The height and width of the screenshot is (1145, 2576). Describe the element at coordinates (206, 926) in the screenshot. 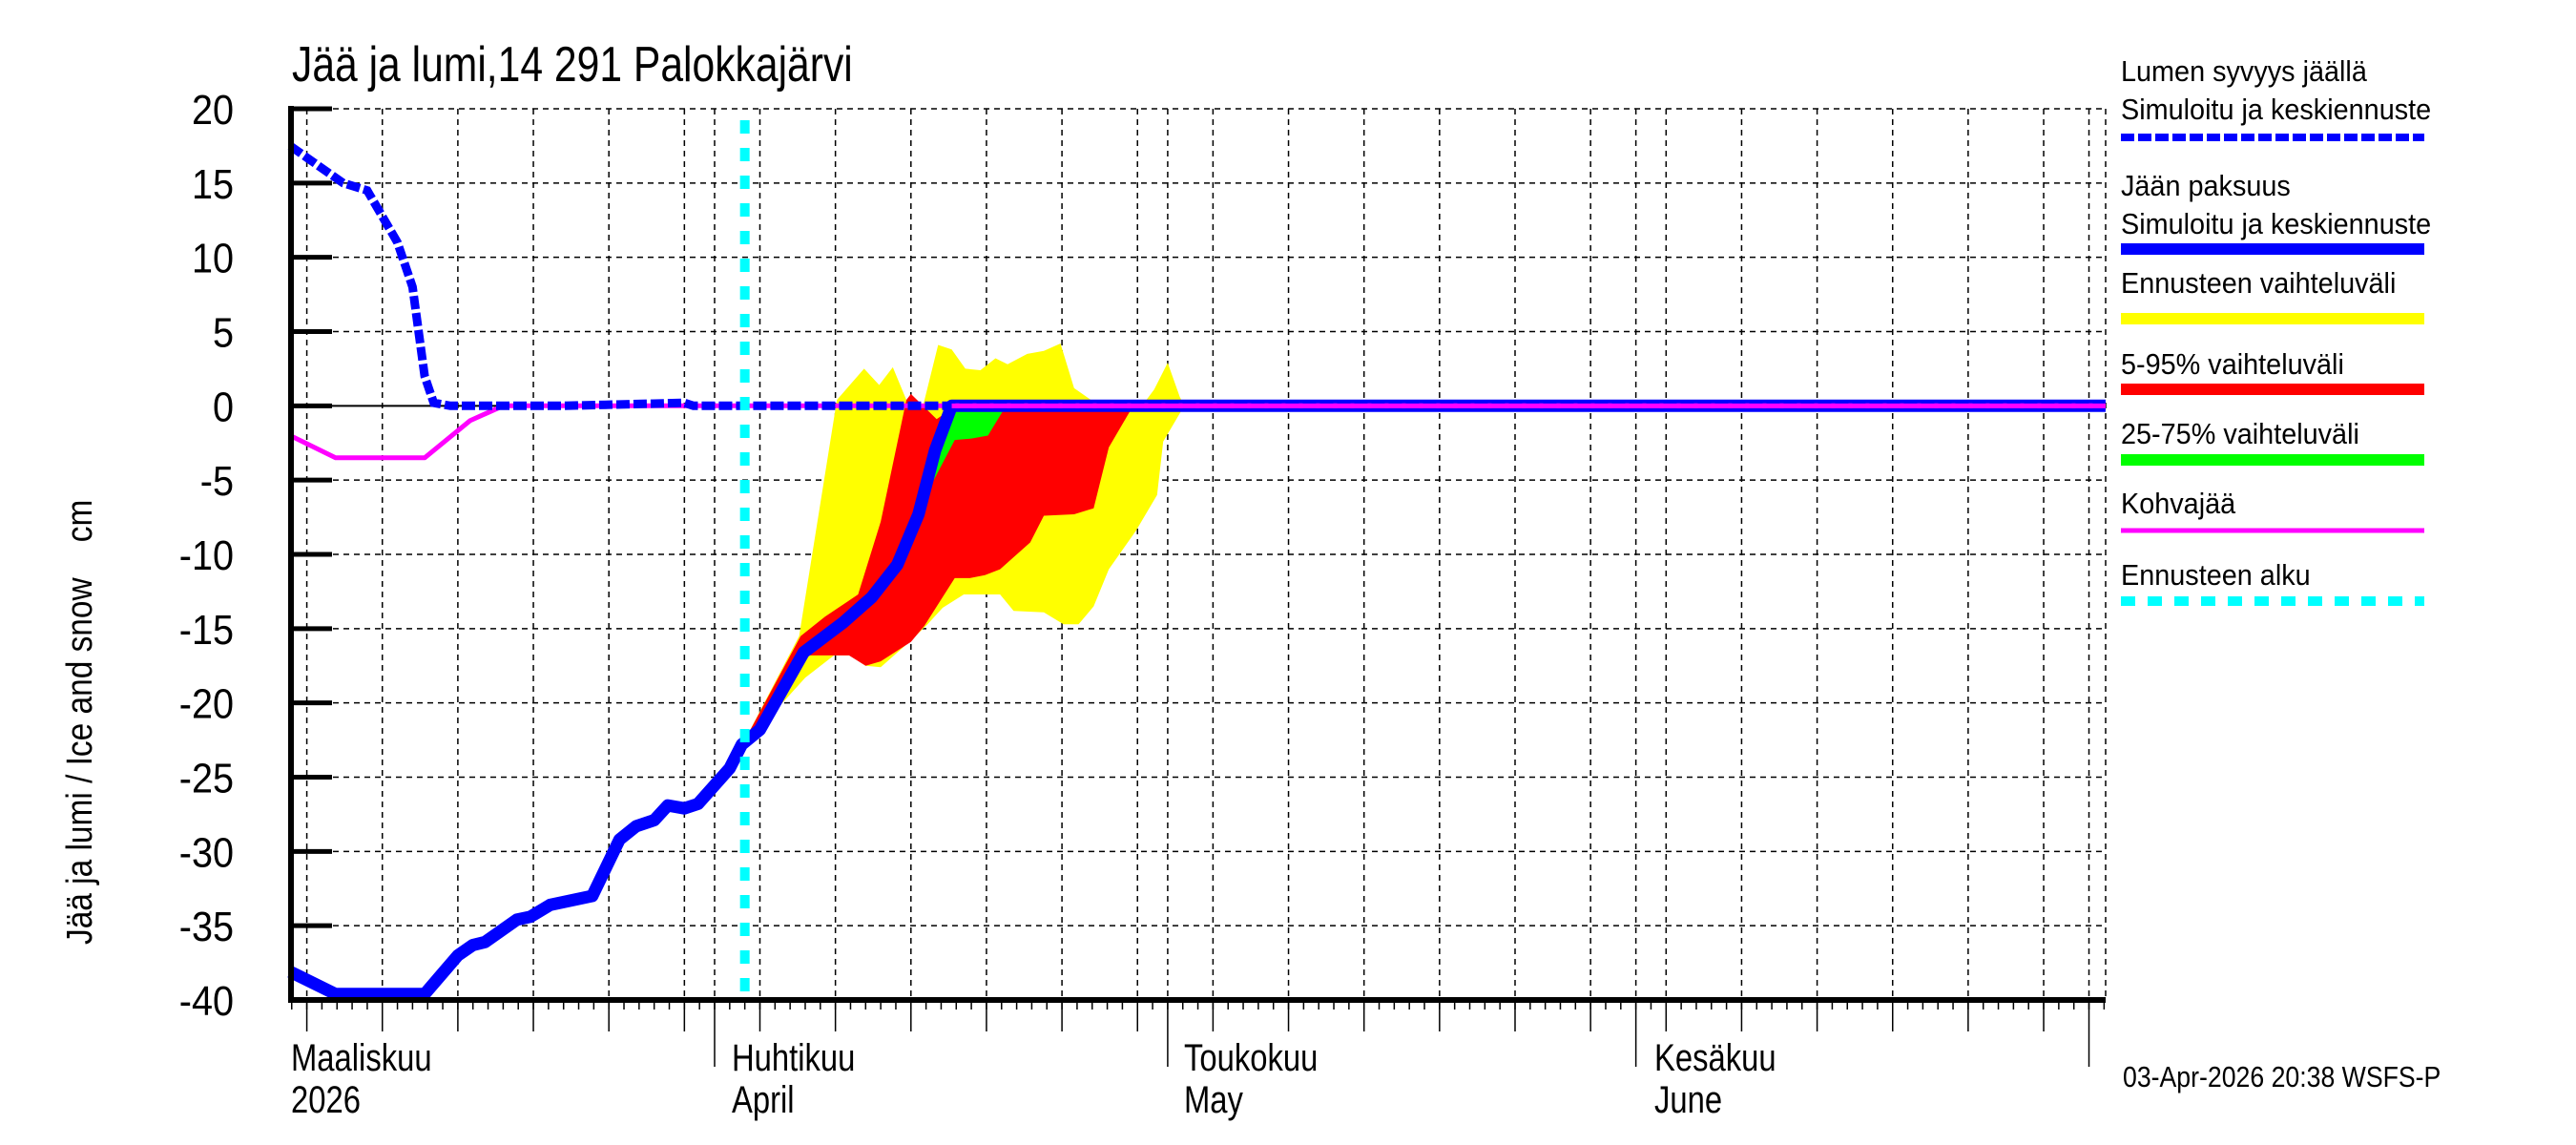

I see `y-tick-label: -35` at that location.